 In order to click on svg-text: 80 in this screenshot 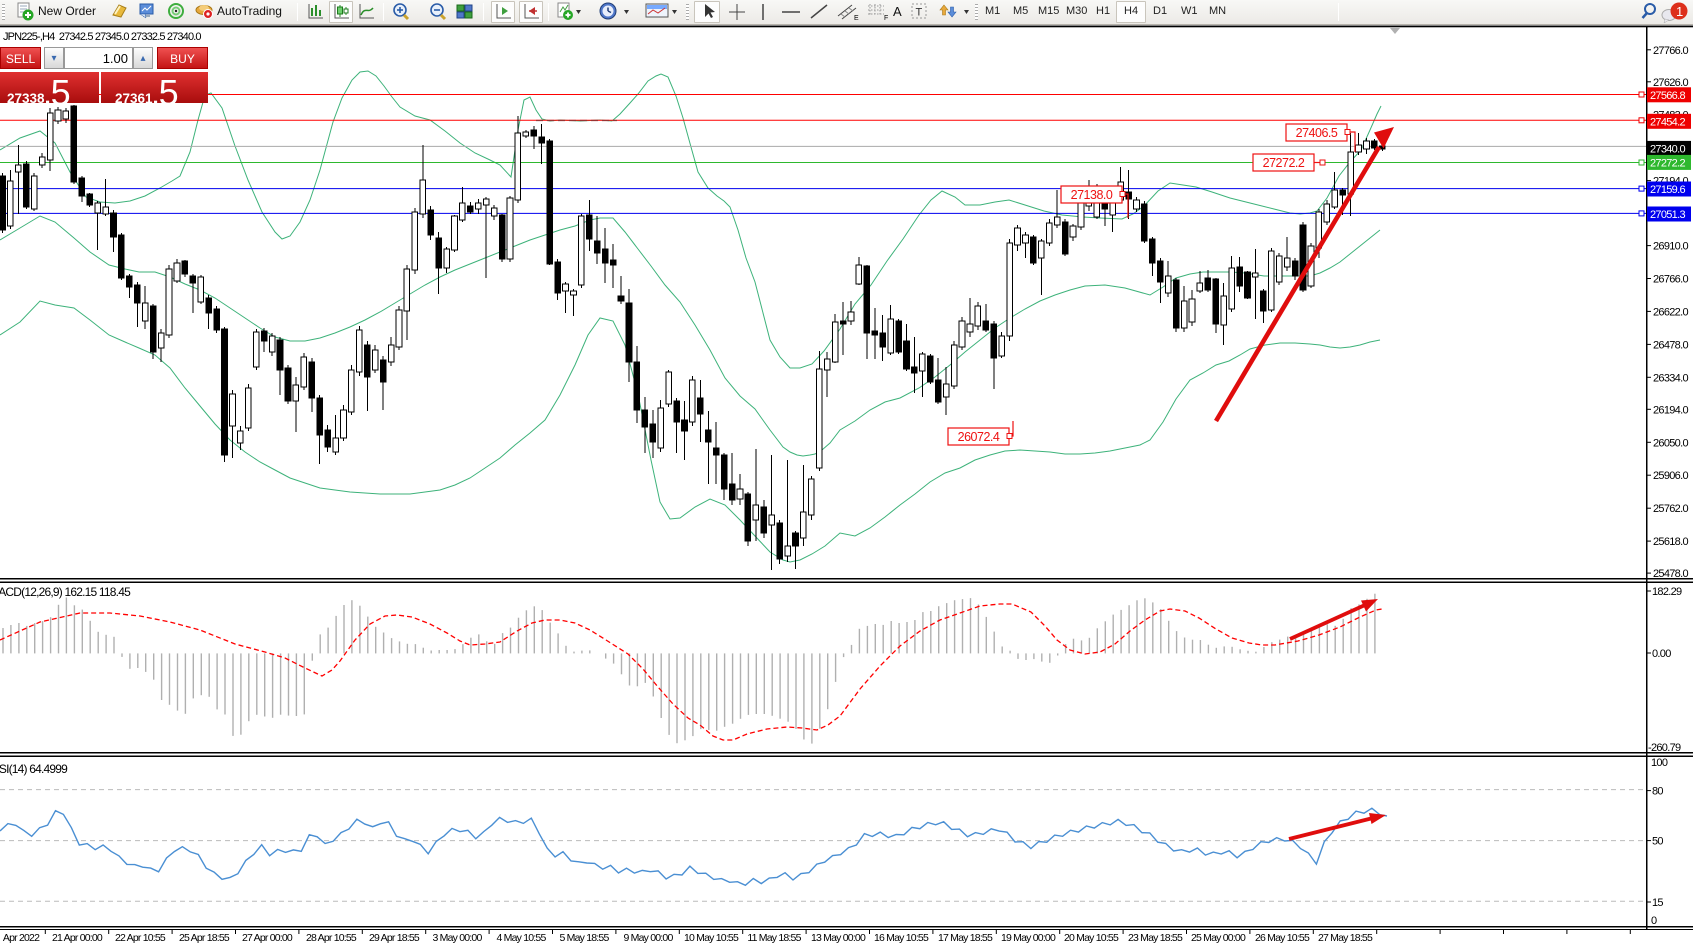, I will do `click(1657, 792)`.